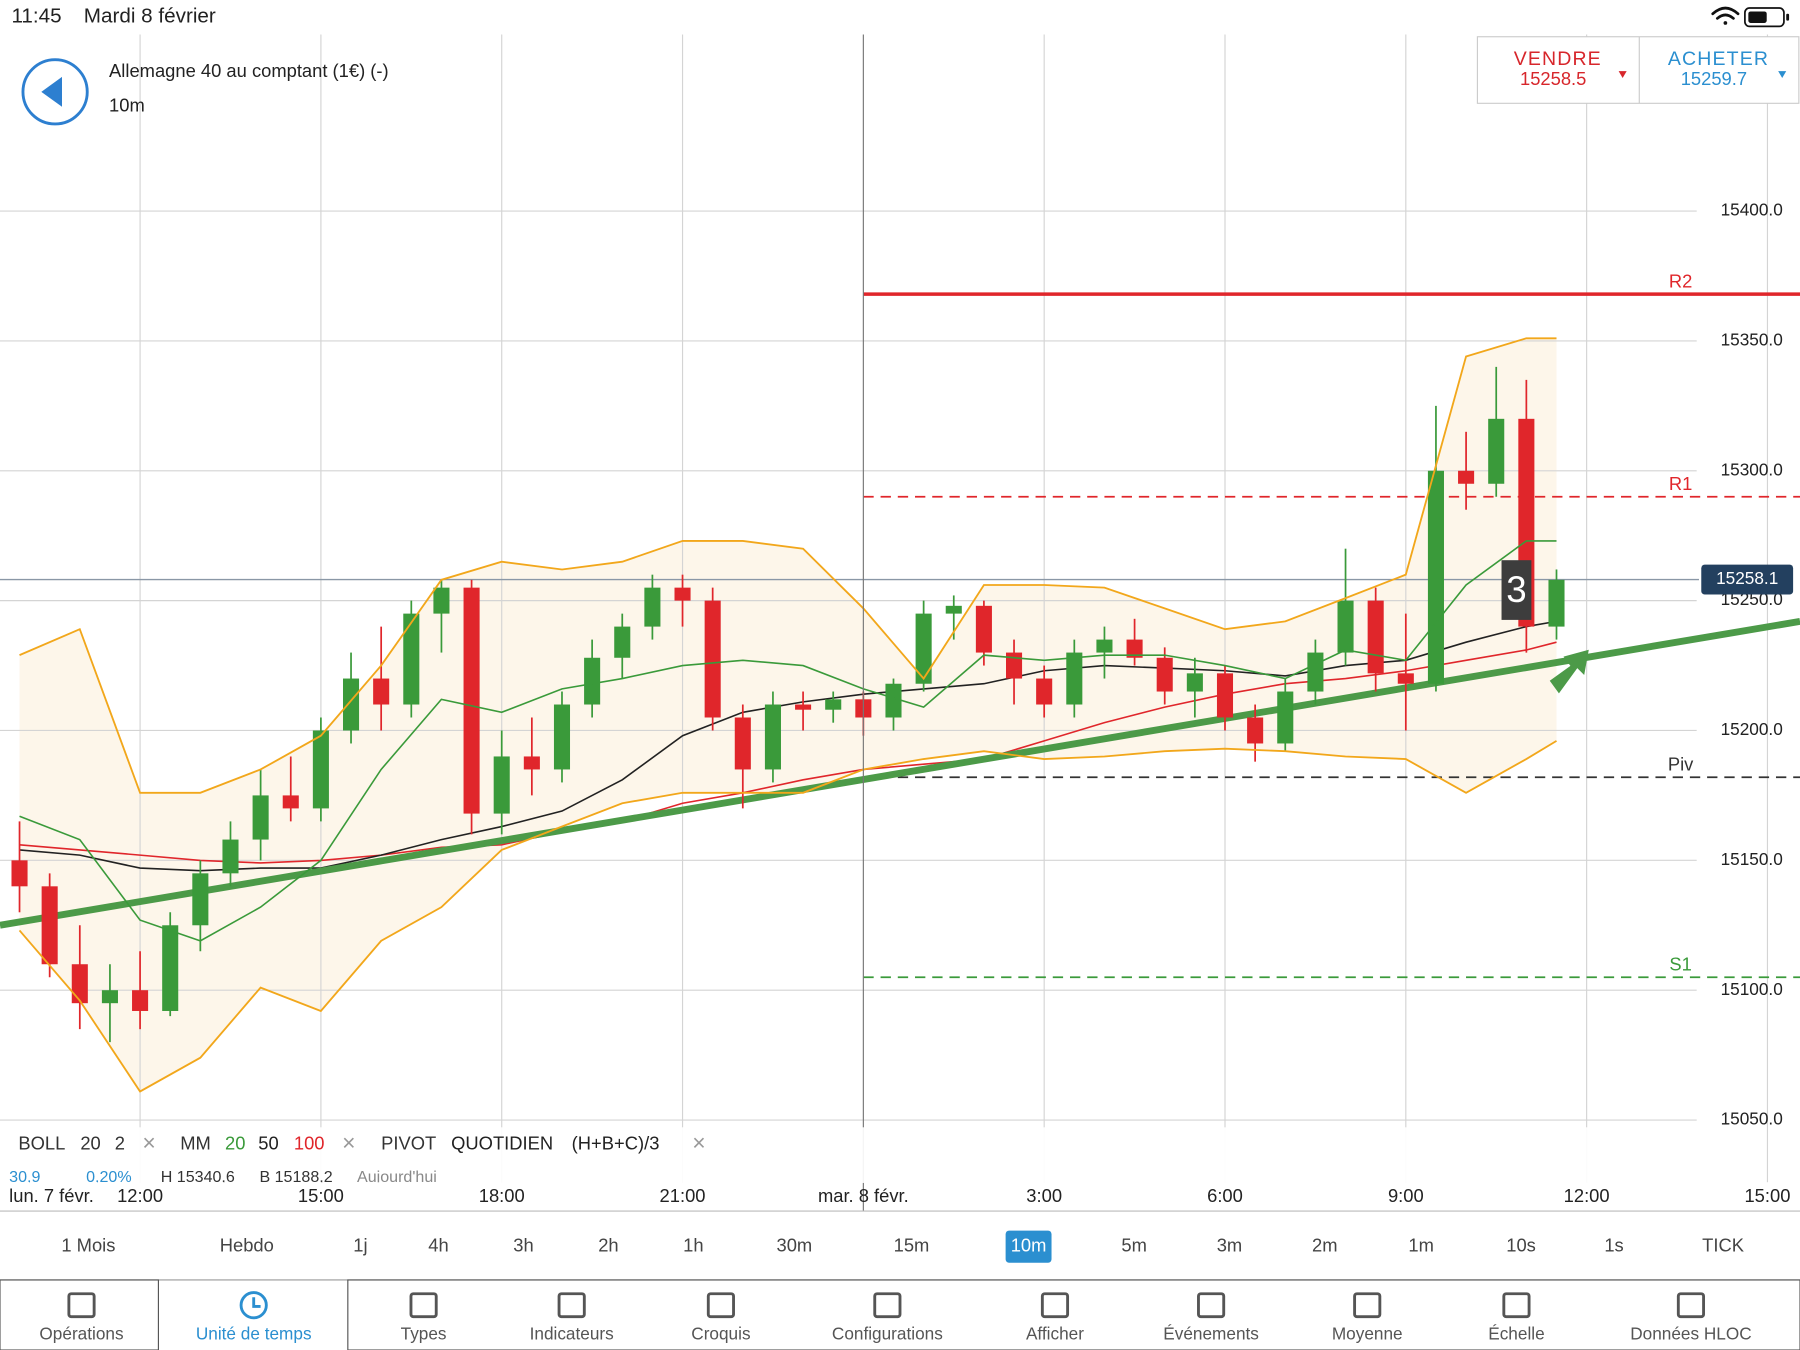 Image resolution: width=1800 pixels, height=1350 pixels. I want to click on timeframe-label: 4h, so click(438, 1245).